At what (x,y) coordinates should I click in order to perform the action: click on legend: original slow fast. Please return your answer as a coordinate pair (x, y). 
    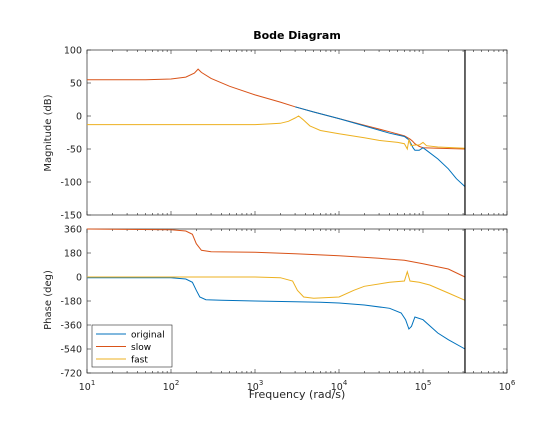
    Looking at the image, I should click on (132, 346).